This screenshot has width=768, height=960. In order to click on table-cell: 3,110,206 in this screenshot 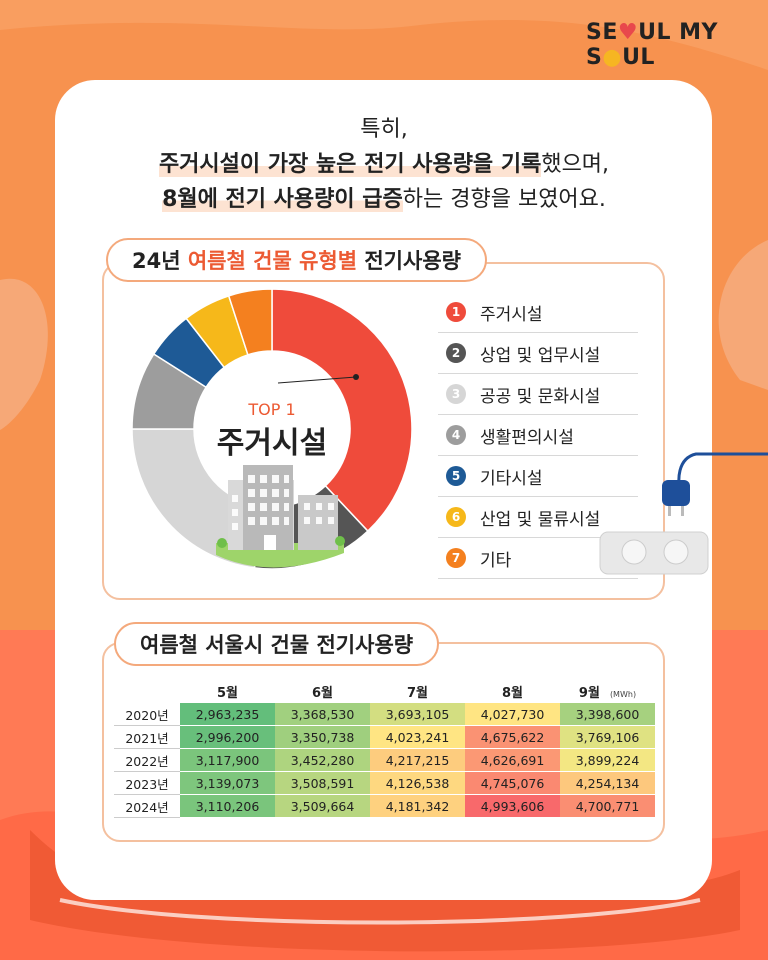, I will do `click(227, 806)`.